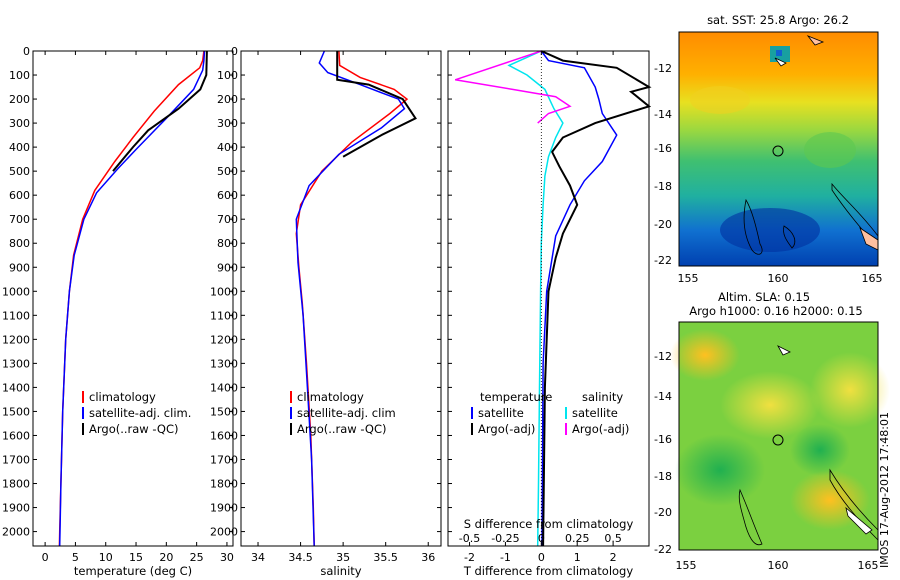 The height and width of the screenshot is (580, 900). What do you see at coordinates (224, 291) in the screenshot?
I see `y-tick-label: 1000` at bounding box center [224, 291].